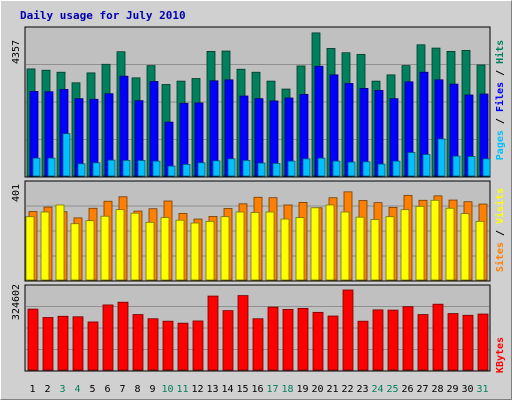  I want to click on x-tick-label: 13, so click(212, 389).